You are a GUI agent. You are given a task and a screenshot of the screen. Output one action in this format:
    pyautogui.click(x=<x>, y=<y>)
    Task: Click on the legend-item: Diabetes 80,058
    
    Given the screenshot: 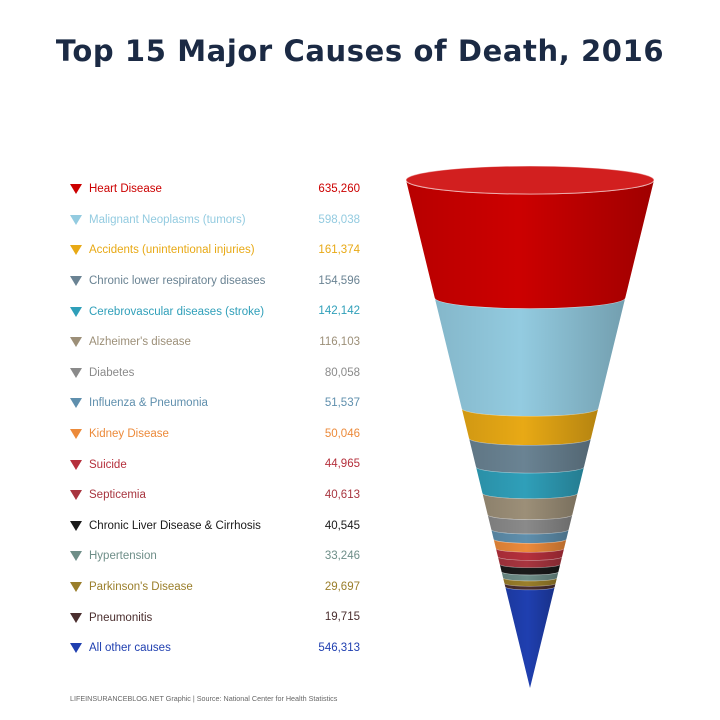 What is the action you would take?
    pyautogui.click(x=215, y=373)
    